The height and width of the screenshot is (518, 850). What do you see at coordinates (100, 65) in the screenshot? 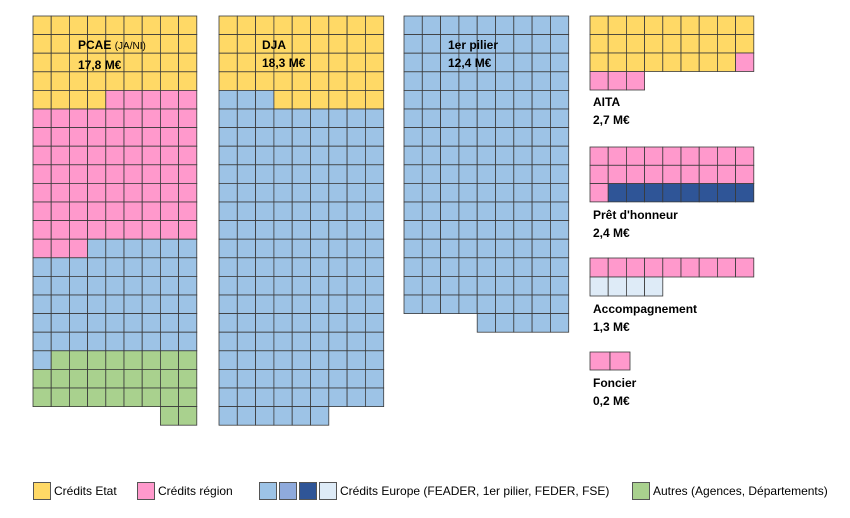
I see `pcae-value: 17,8 M€` at bounding box center [100, 65].